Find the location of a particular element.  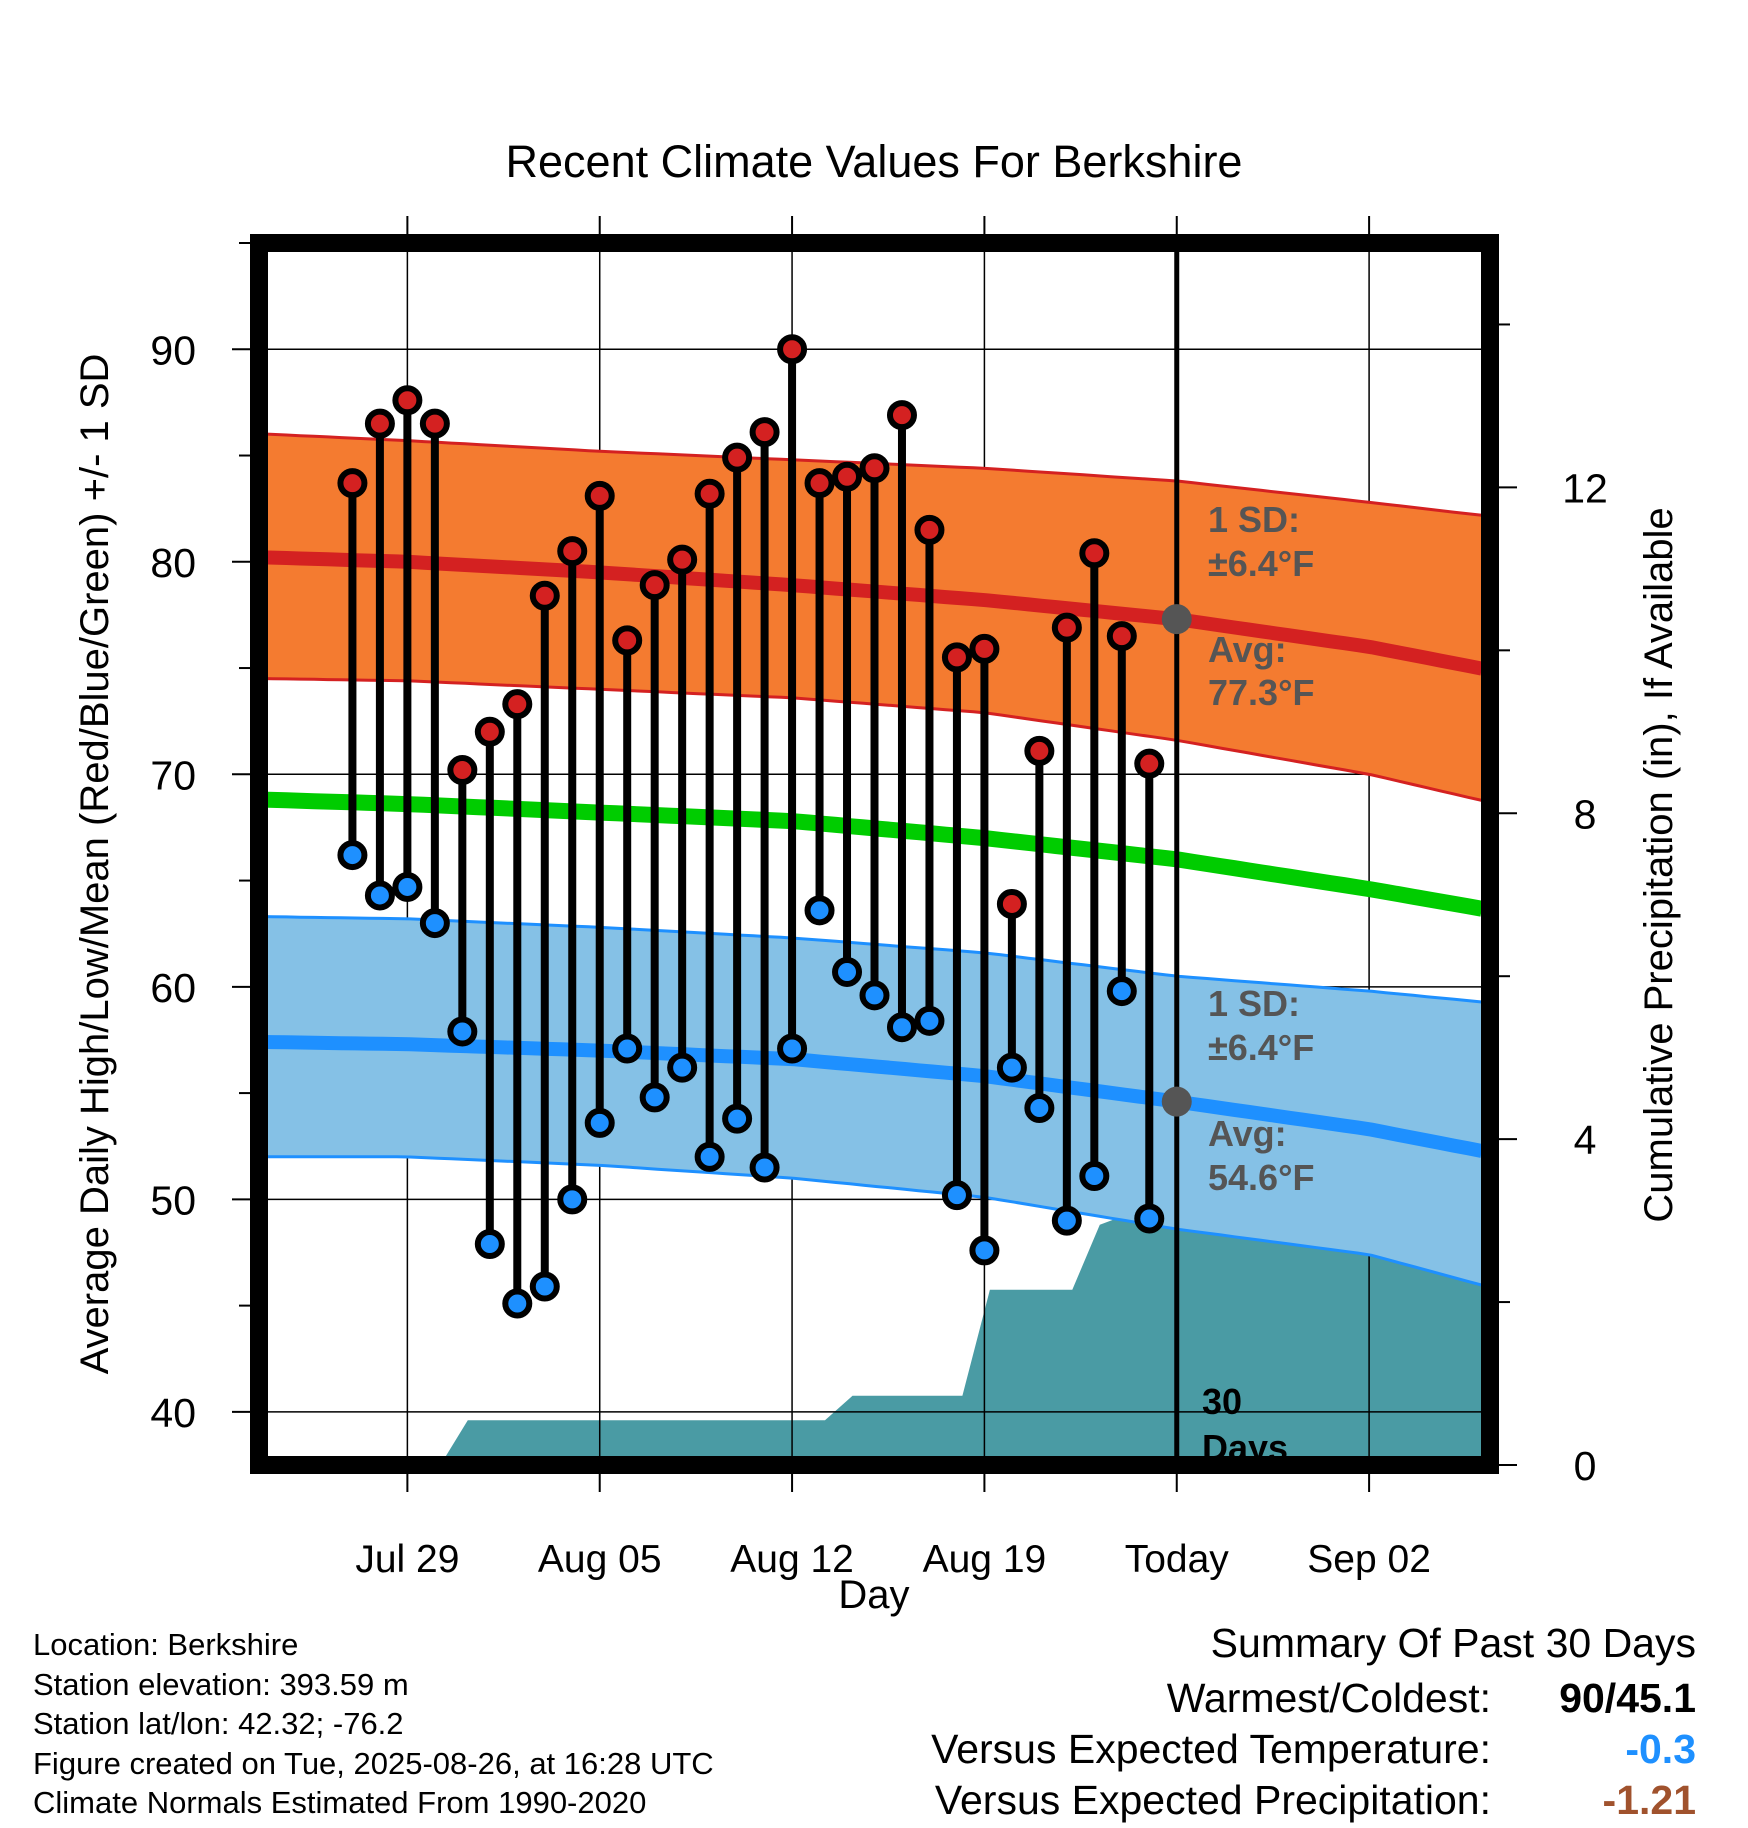

summary-warm-cold-row: Warmest/Coldest: 90/45.1 is located at coordinates (1313, 1698).